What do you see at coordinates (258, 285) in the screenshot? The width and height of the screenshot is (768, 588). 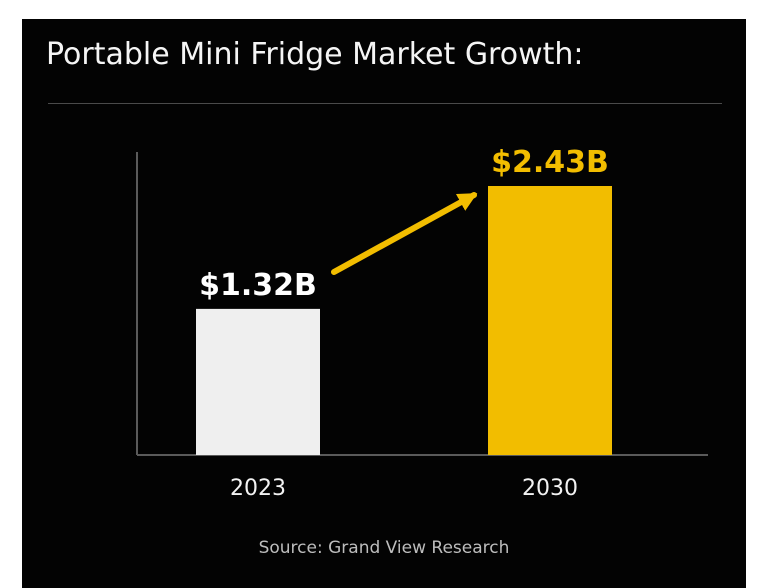 I see `value-label-2023: $1.32B` at bounding box center [258, 285].